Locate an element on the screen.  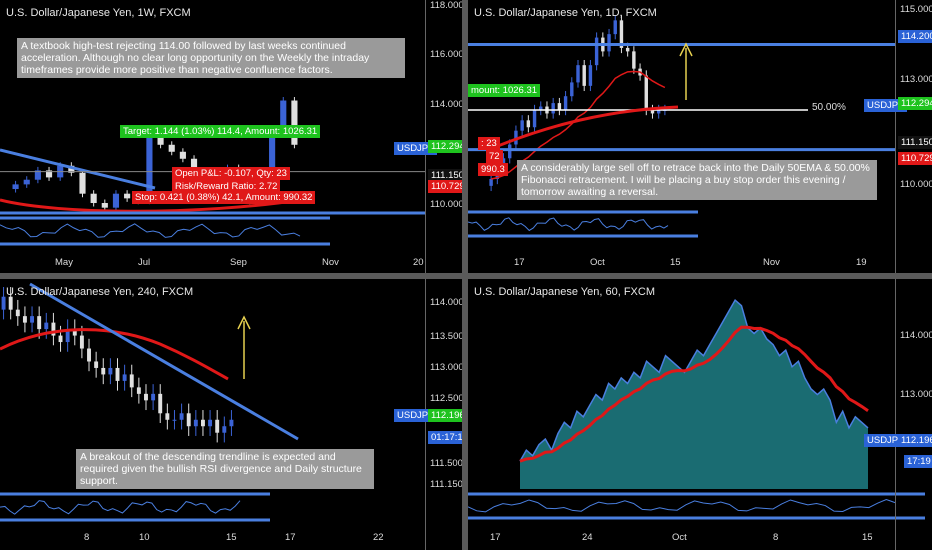
x-tick: 24 is located at coordinates (587, 537).